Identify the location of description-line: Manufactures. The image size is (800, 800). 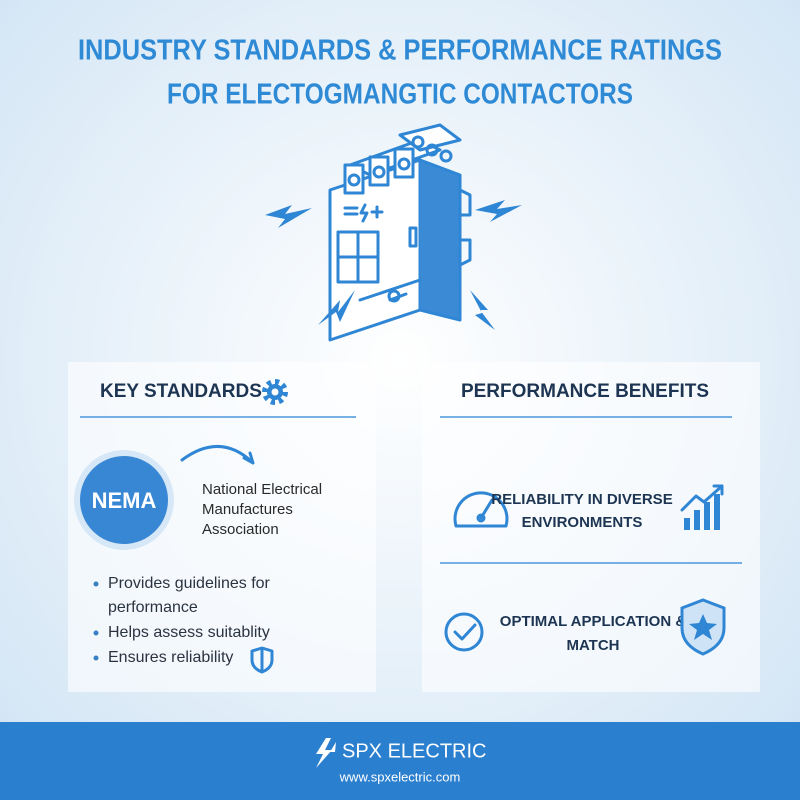
(247, 509).